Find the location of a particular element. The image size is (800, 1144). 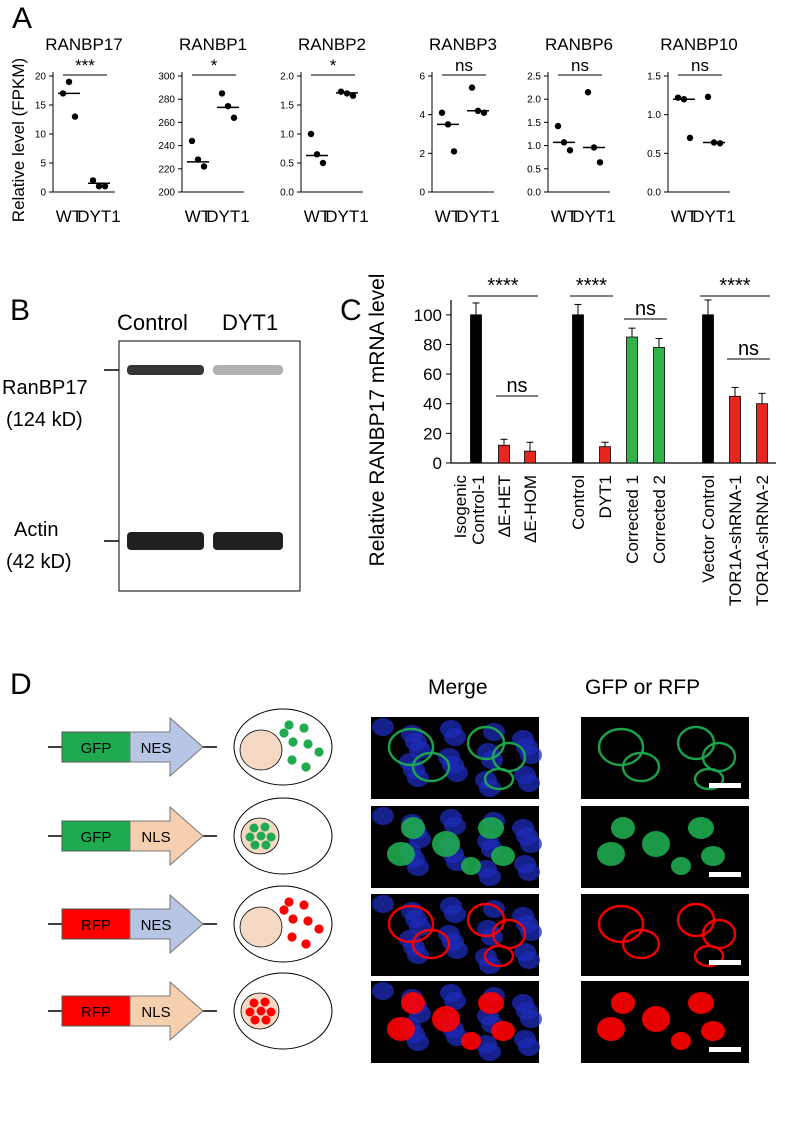

plot-title-ranbp10: RANBP10 is located at coordinates (698, 44).